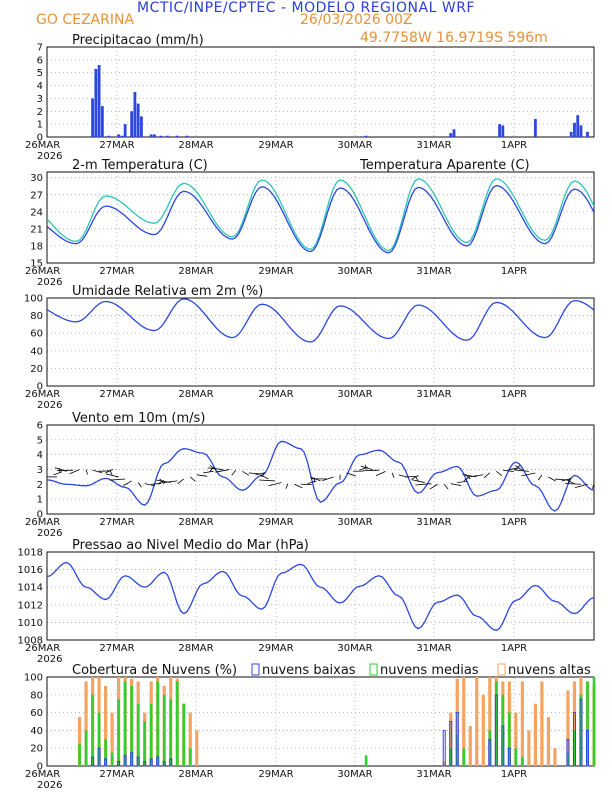 The width and height of the screenshot is (612, 792). Describe the element at coordinates (36, 229) in the screenshot. I see `y-tick-label: 21` at that location.